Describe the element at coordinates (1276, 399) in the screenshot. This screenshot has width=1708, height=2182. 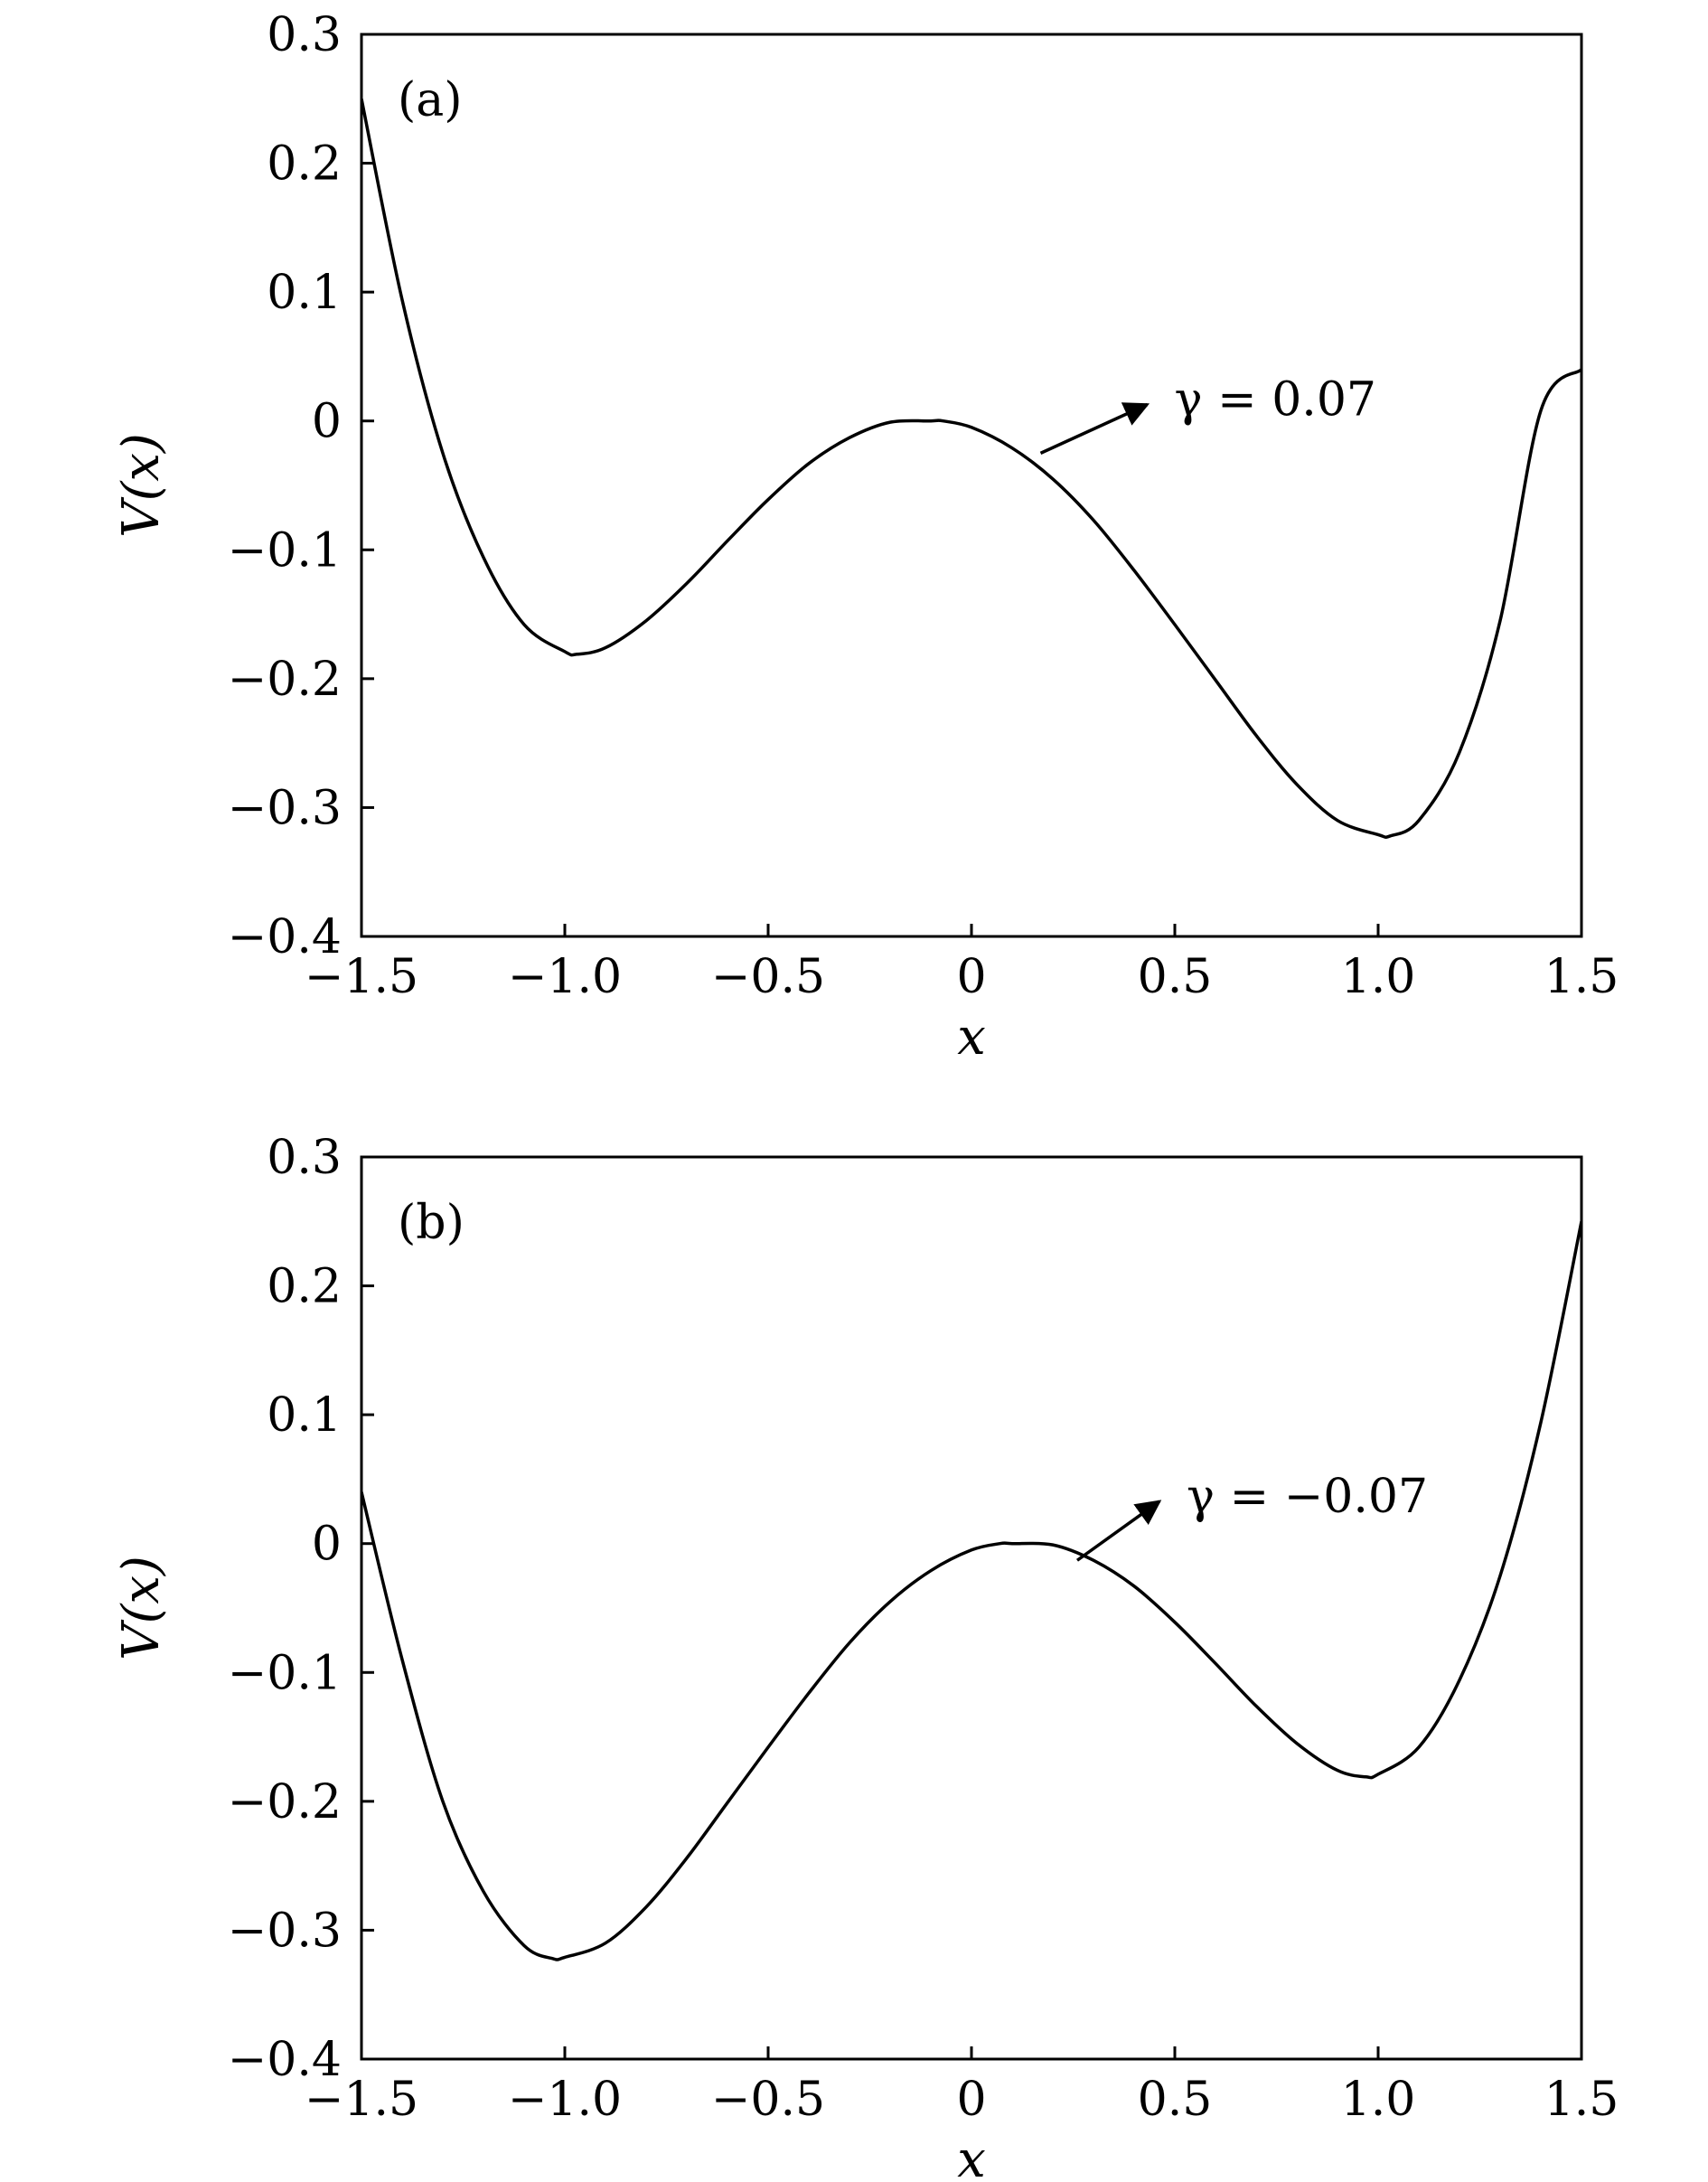
I see `annotation-label: γ = 0.07` at that location.